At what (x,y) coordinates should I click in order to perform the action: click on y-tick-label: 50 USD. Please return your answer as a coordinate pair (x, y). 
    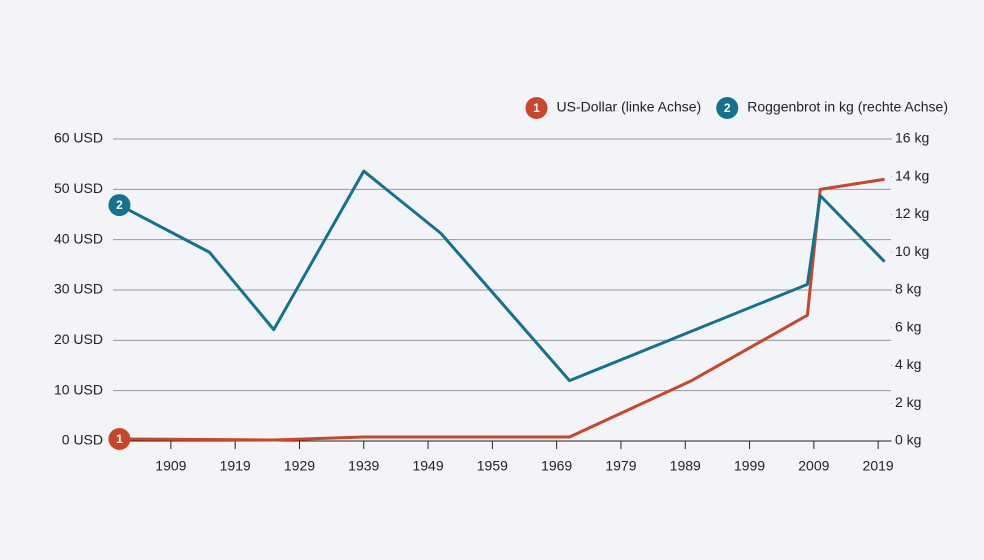
    Looking at the image, I should click on (78, 188).